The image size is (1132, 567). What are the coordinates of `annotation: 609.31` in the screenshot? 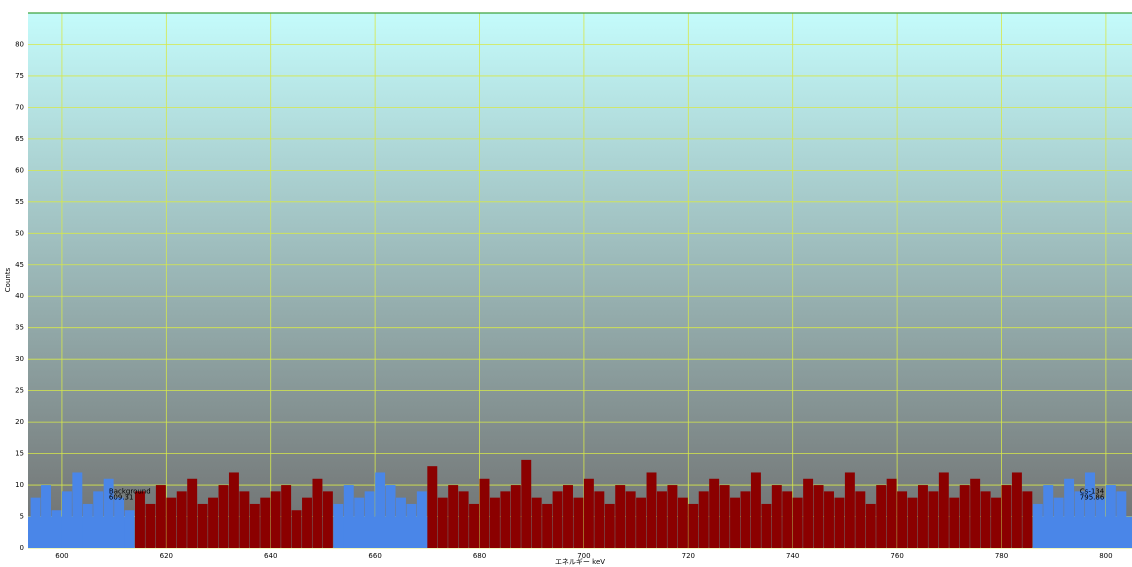 It's located at (121, 498).